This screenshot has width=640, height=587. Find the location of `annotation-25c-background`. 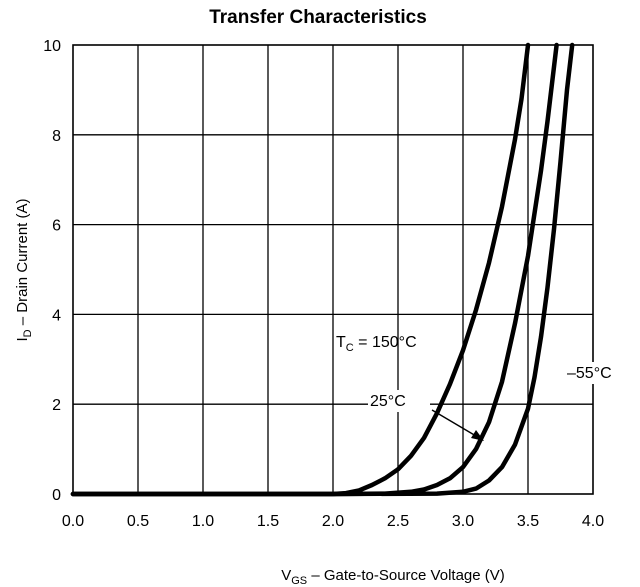

annotation-25c-background is located at coordinates (399, 401).